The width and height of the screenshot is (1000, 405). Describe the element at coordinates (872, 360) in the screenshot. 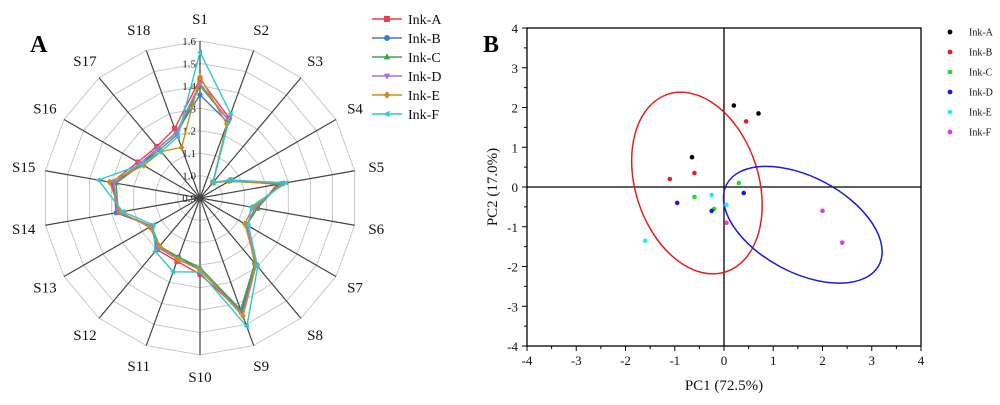

I see `x-tick-label: 3` at that location.